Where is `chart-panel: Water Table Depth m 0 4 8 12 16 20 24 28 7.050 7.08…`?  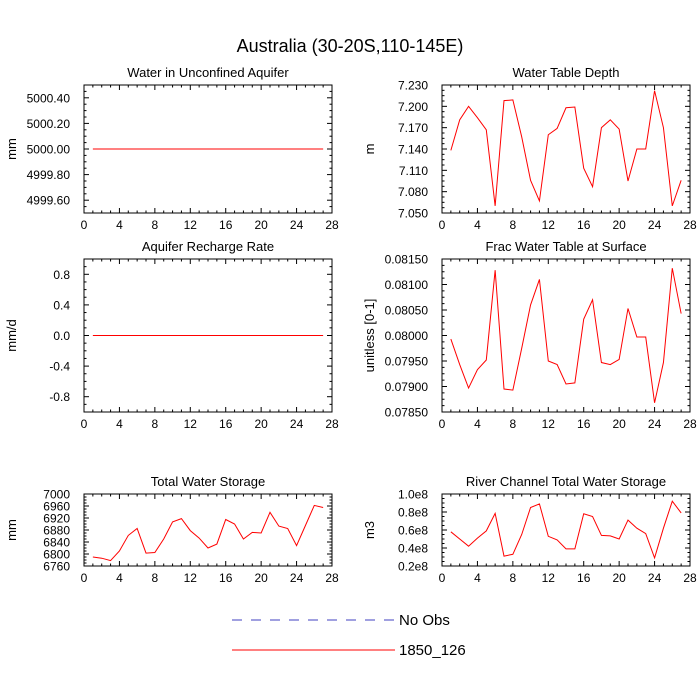 chart-panel: Water Table Depth m 0 4 8 12 16 20 24 28 7.050 7.08… is located at coordinates (529, 148).